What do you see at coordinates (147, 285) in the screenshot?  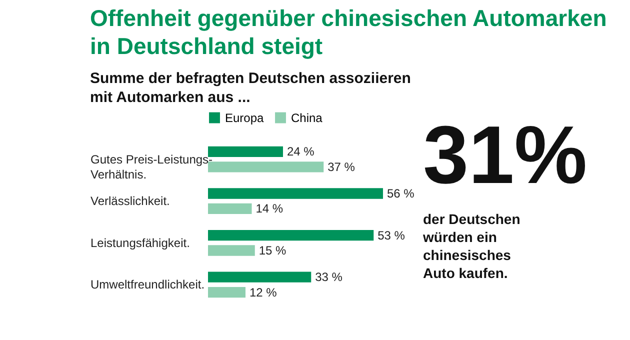 I see `y-tick-label: Umweltfreundlichkeit.` at bounding box center [147, 285].